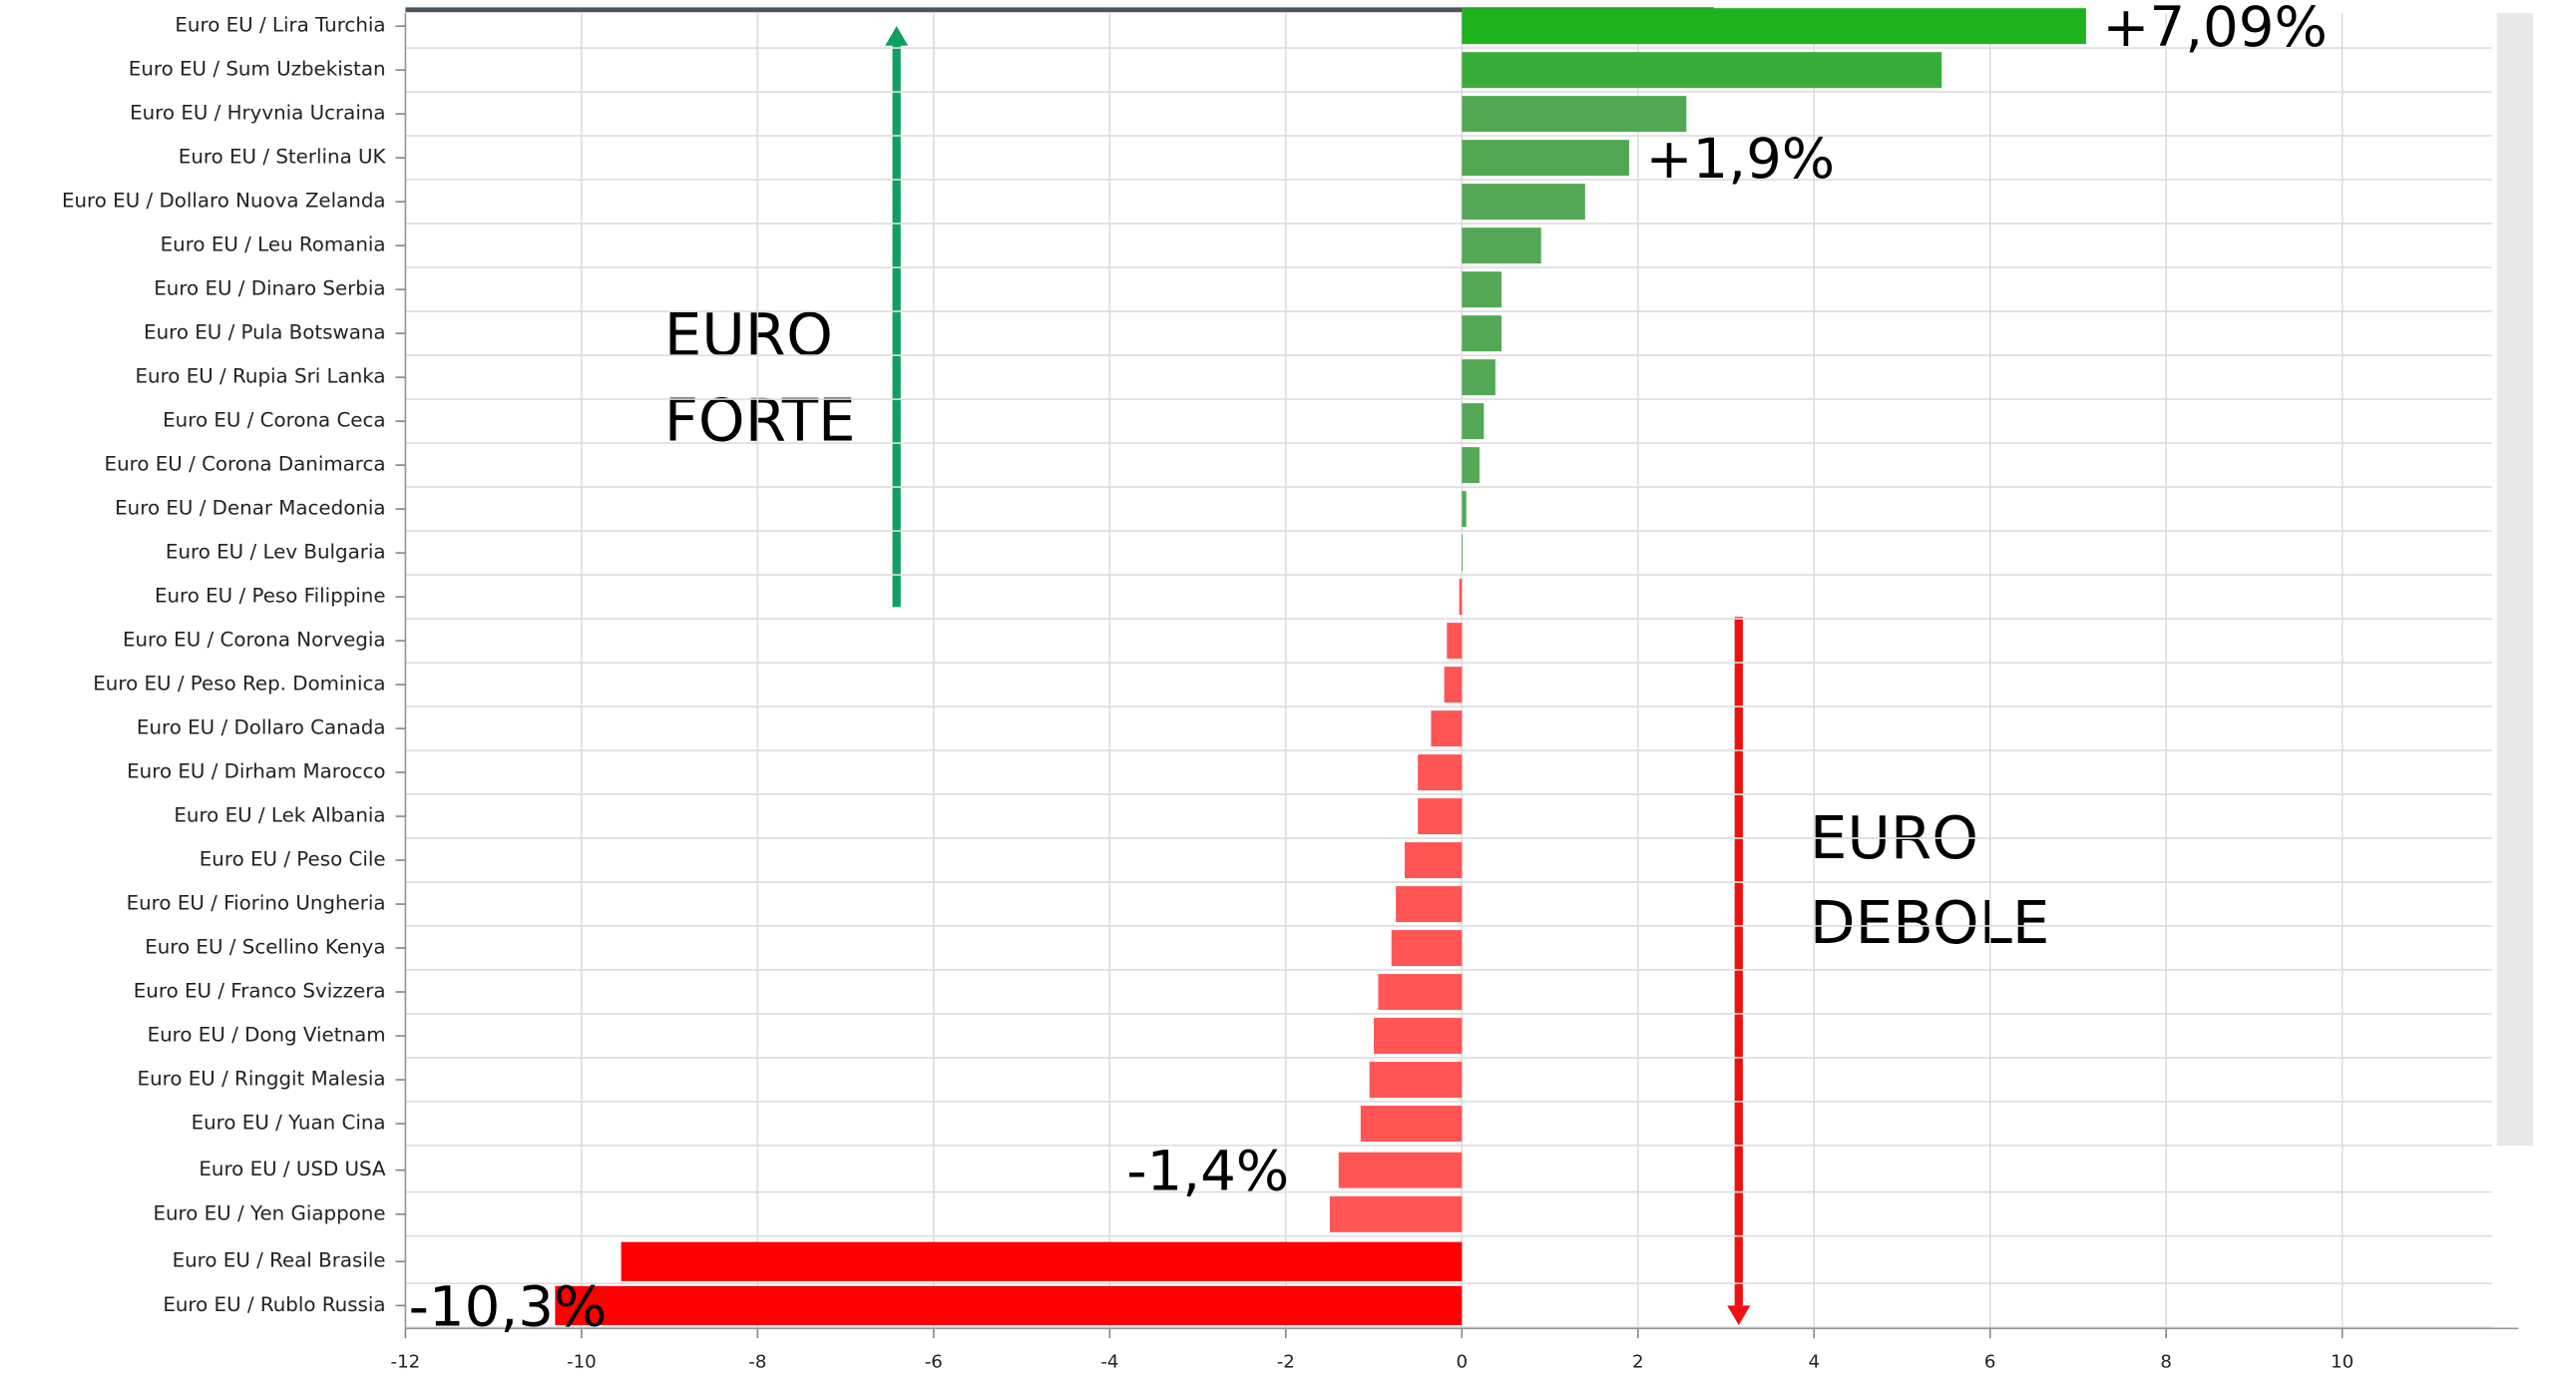 Image resolution: width=2576 pixels, height=1397 pixels. I want to click on y-tick-label: Euro EU / Hryvnia Ucraina, so click(257, 114).